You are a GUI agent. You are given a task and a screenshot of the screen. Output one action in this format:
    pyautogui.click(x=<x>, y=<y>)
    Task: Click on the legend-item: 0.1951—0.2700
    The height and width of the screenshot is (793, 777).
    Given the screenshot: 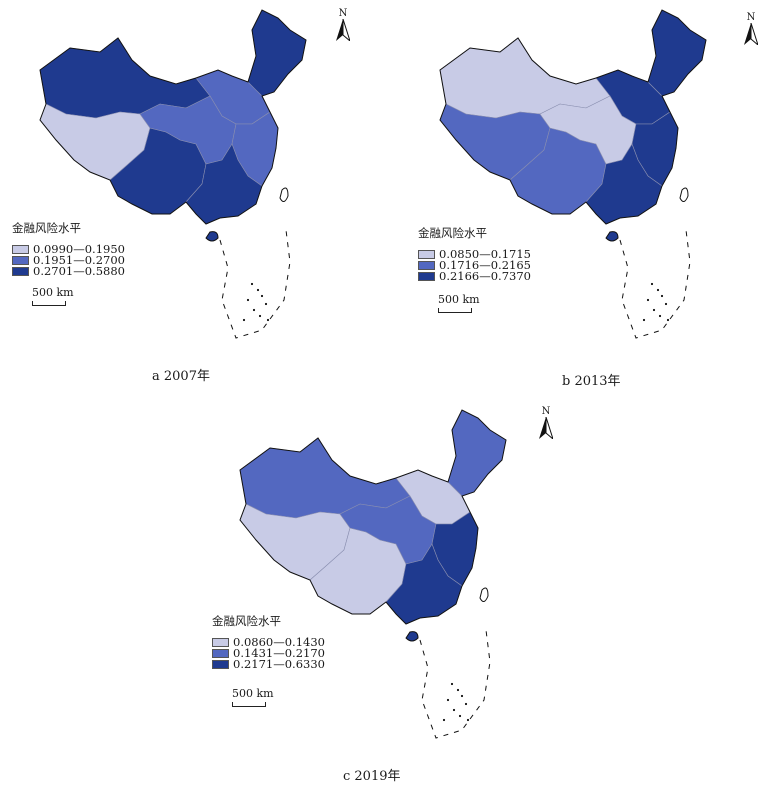 What is the action you would take?
    pyautogui.click(x=68, y=260)
    